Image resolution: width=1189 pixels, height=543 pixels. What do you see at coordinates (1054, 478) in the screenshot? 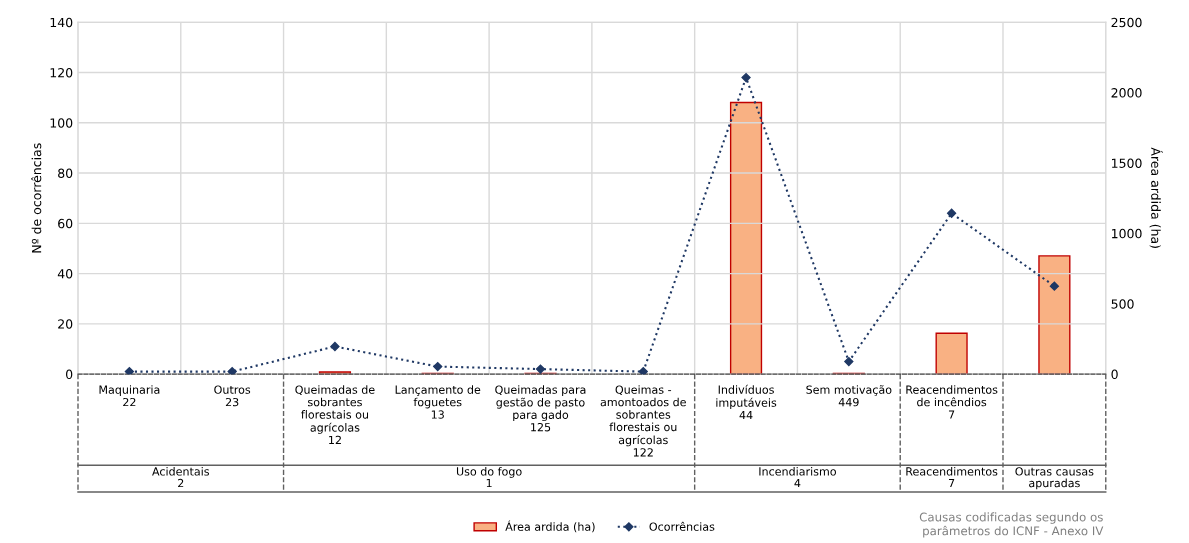
I see `text: Outras causas apuradas` at bounding box center [1054, 478].